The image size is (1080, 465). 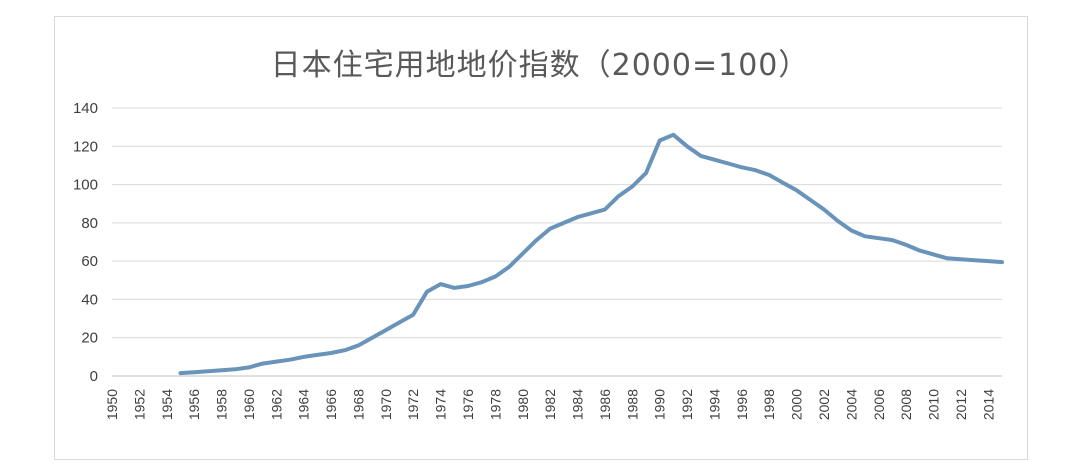 What do you see at coordinates (89, 261) in the screenshot?
I see `y-tick-label: 60` at bounding box center [89, 261].